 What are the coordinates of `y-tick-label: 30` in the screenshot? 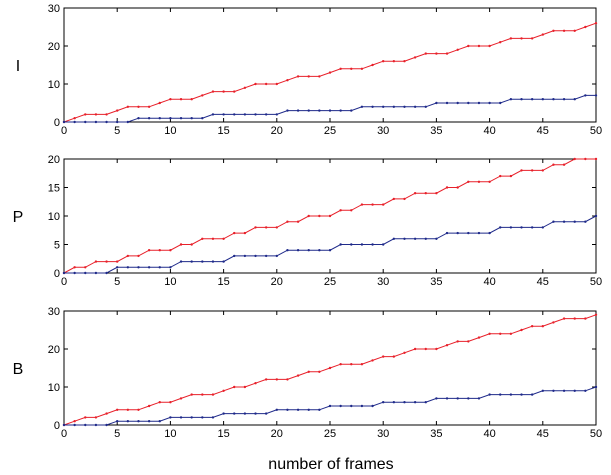 It's located at (54, 9).